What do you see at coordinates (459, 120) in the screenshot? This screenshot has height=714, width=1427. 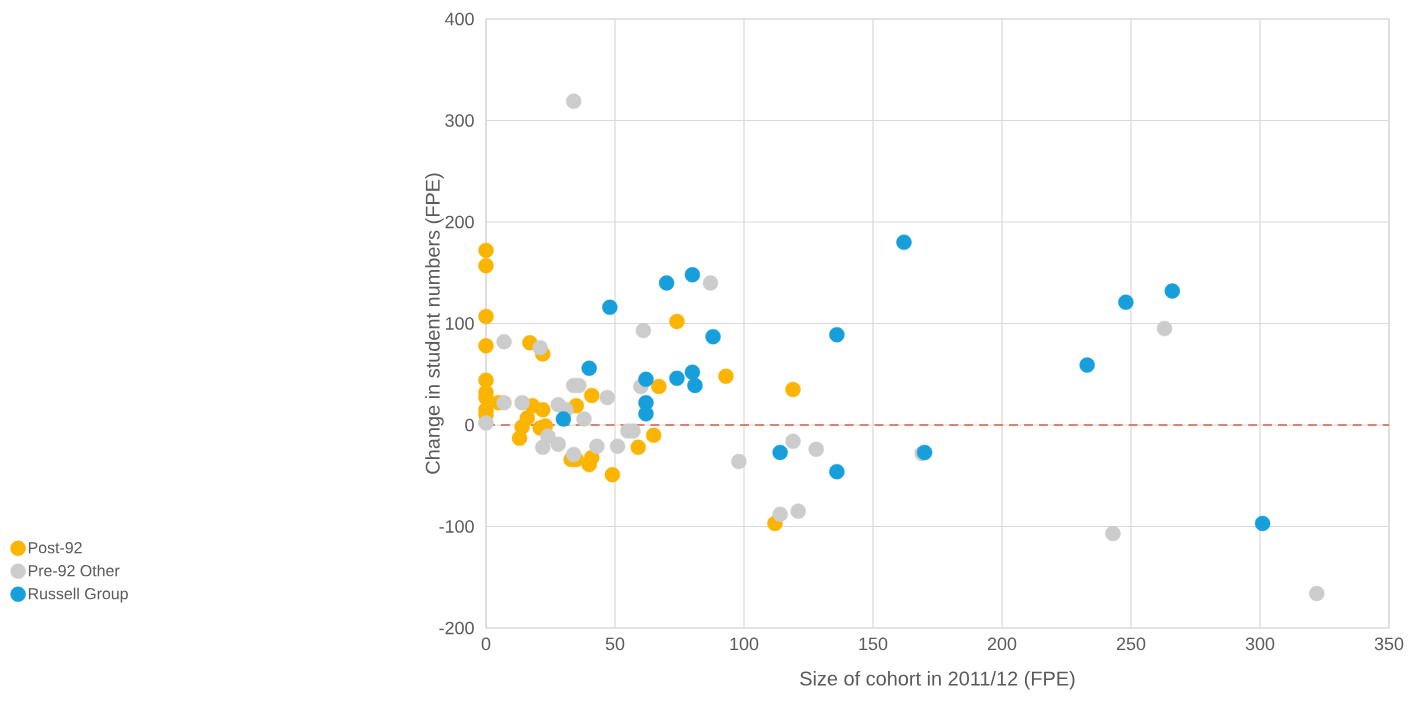 I see `y-tick-label: 300` at bounding box center [459, 120].